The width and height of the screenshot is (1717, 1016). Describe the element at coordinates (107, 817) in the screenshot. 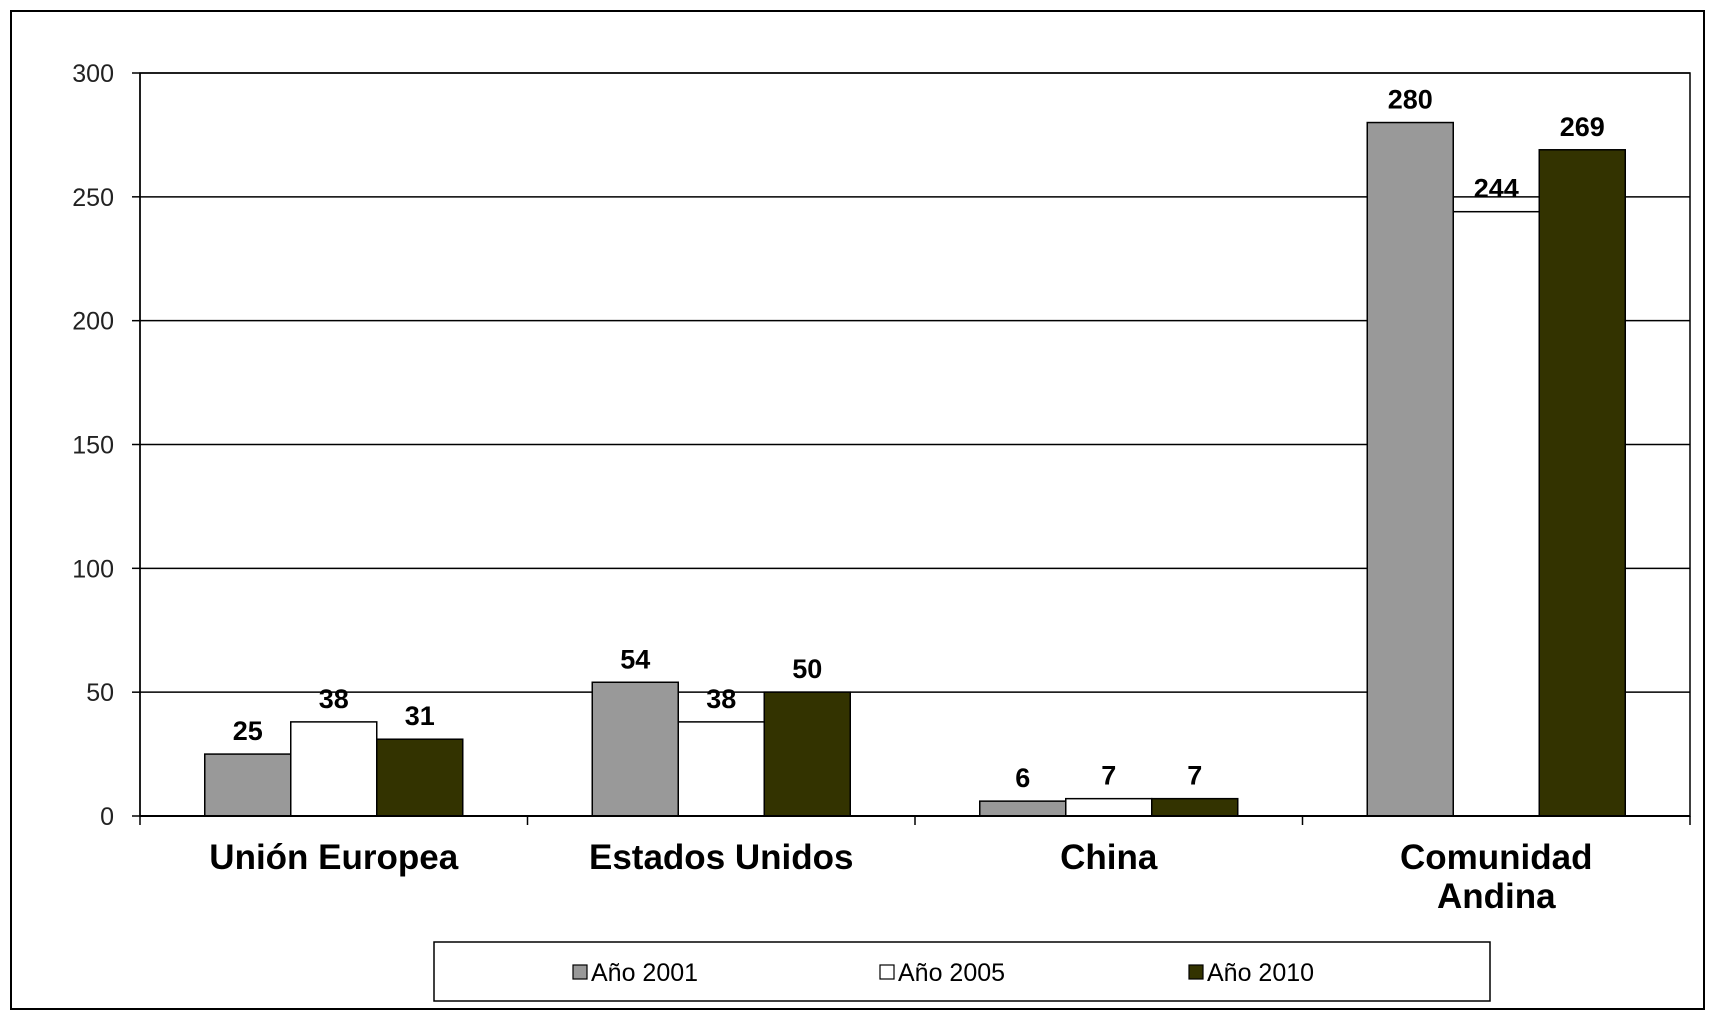

I see `y-tick-label: 0` at that location.